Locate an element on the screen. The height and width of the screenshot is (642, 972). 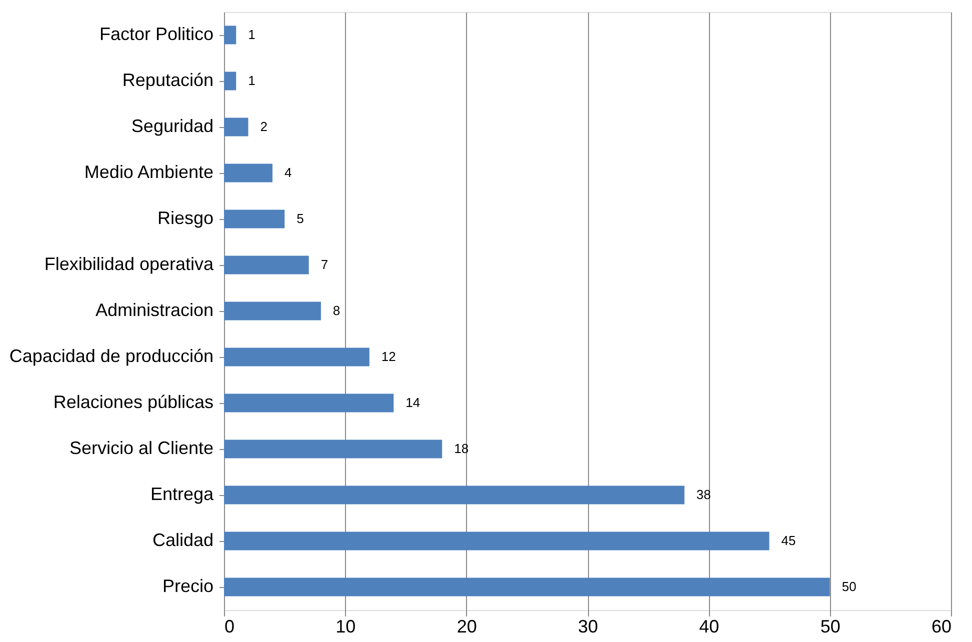
y-tick-label: Entrega is located at coordinates (182, 494).